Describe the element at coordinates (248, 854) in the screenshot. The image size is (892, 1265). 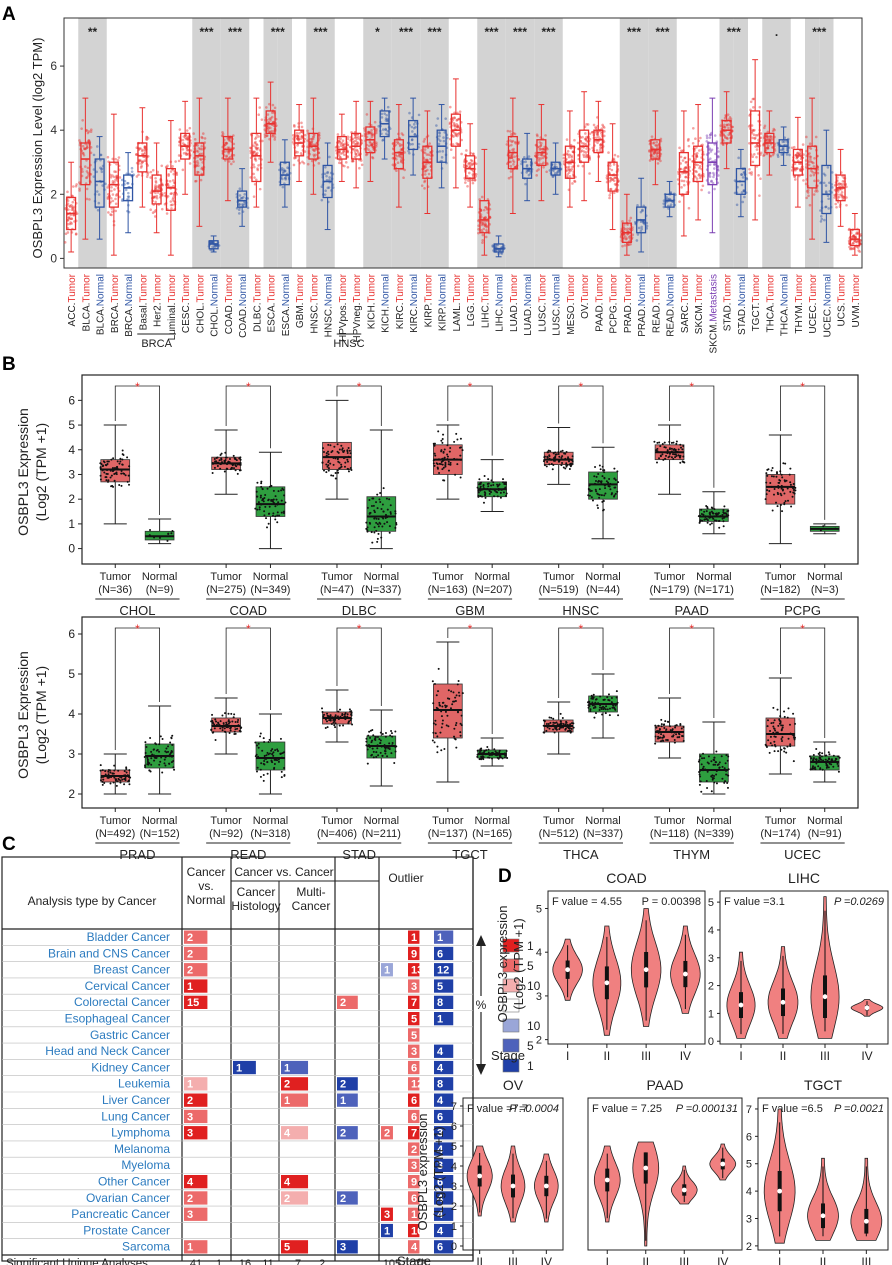
I see `cancer-name: READ` at that location.